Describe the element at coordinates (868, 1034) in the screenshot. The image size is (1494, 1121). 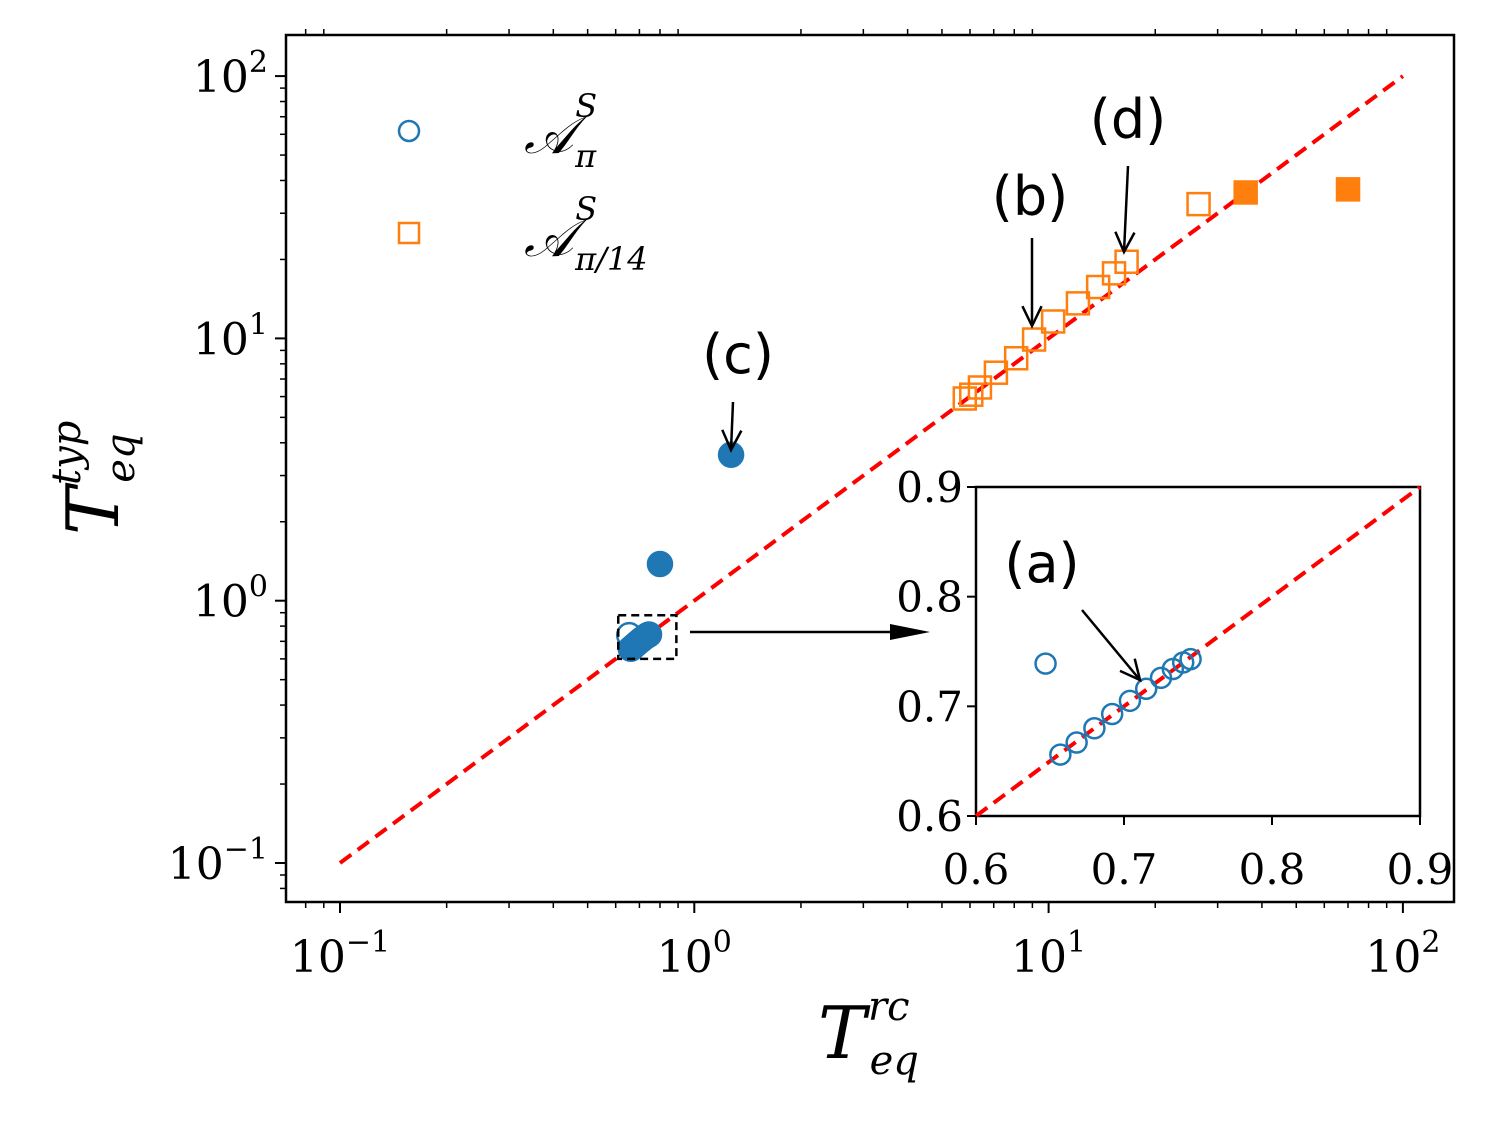
I see `x-axis-label: Trc eq` at that location.